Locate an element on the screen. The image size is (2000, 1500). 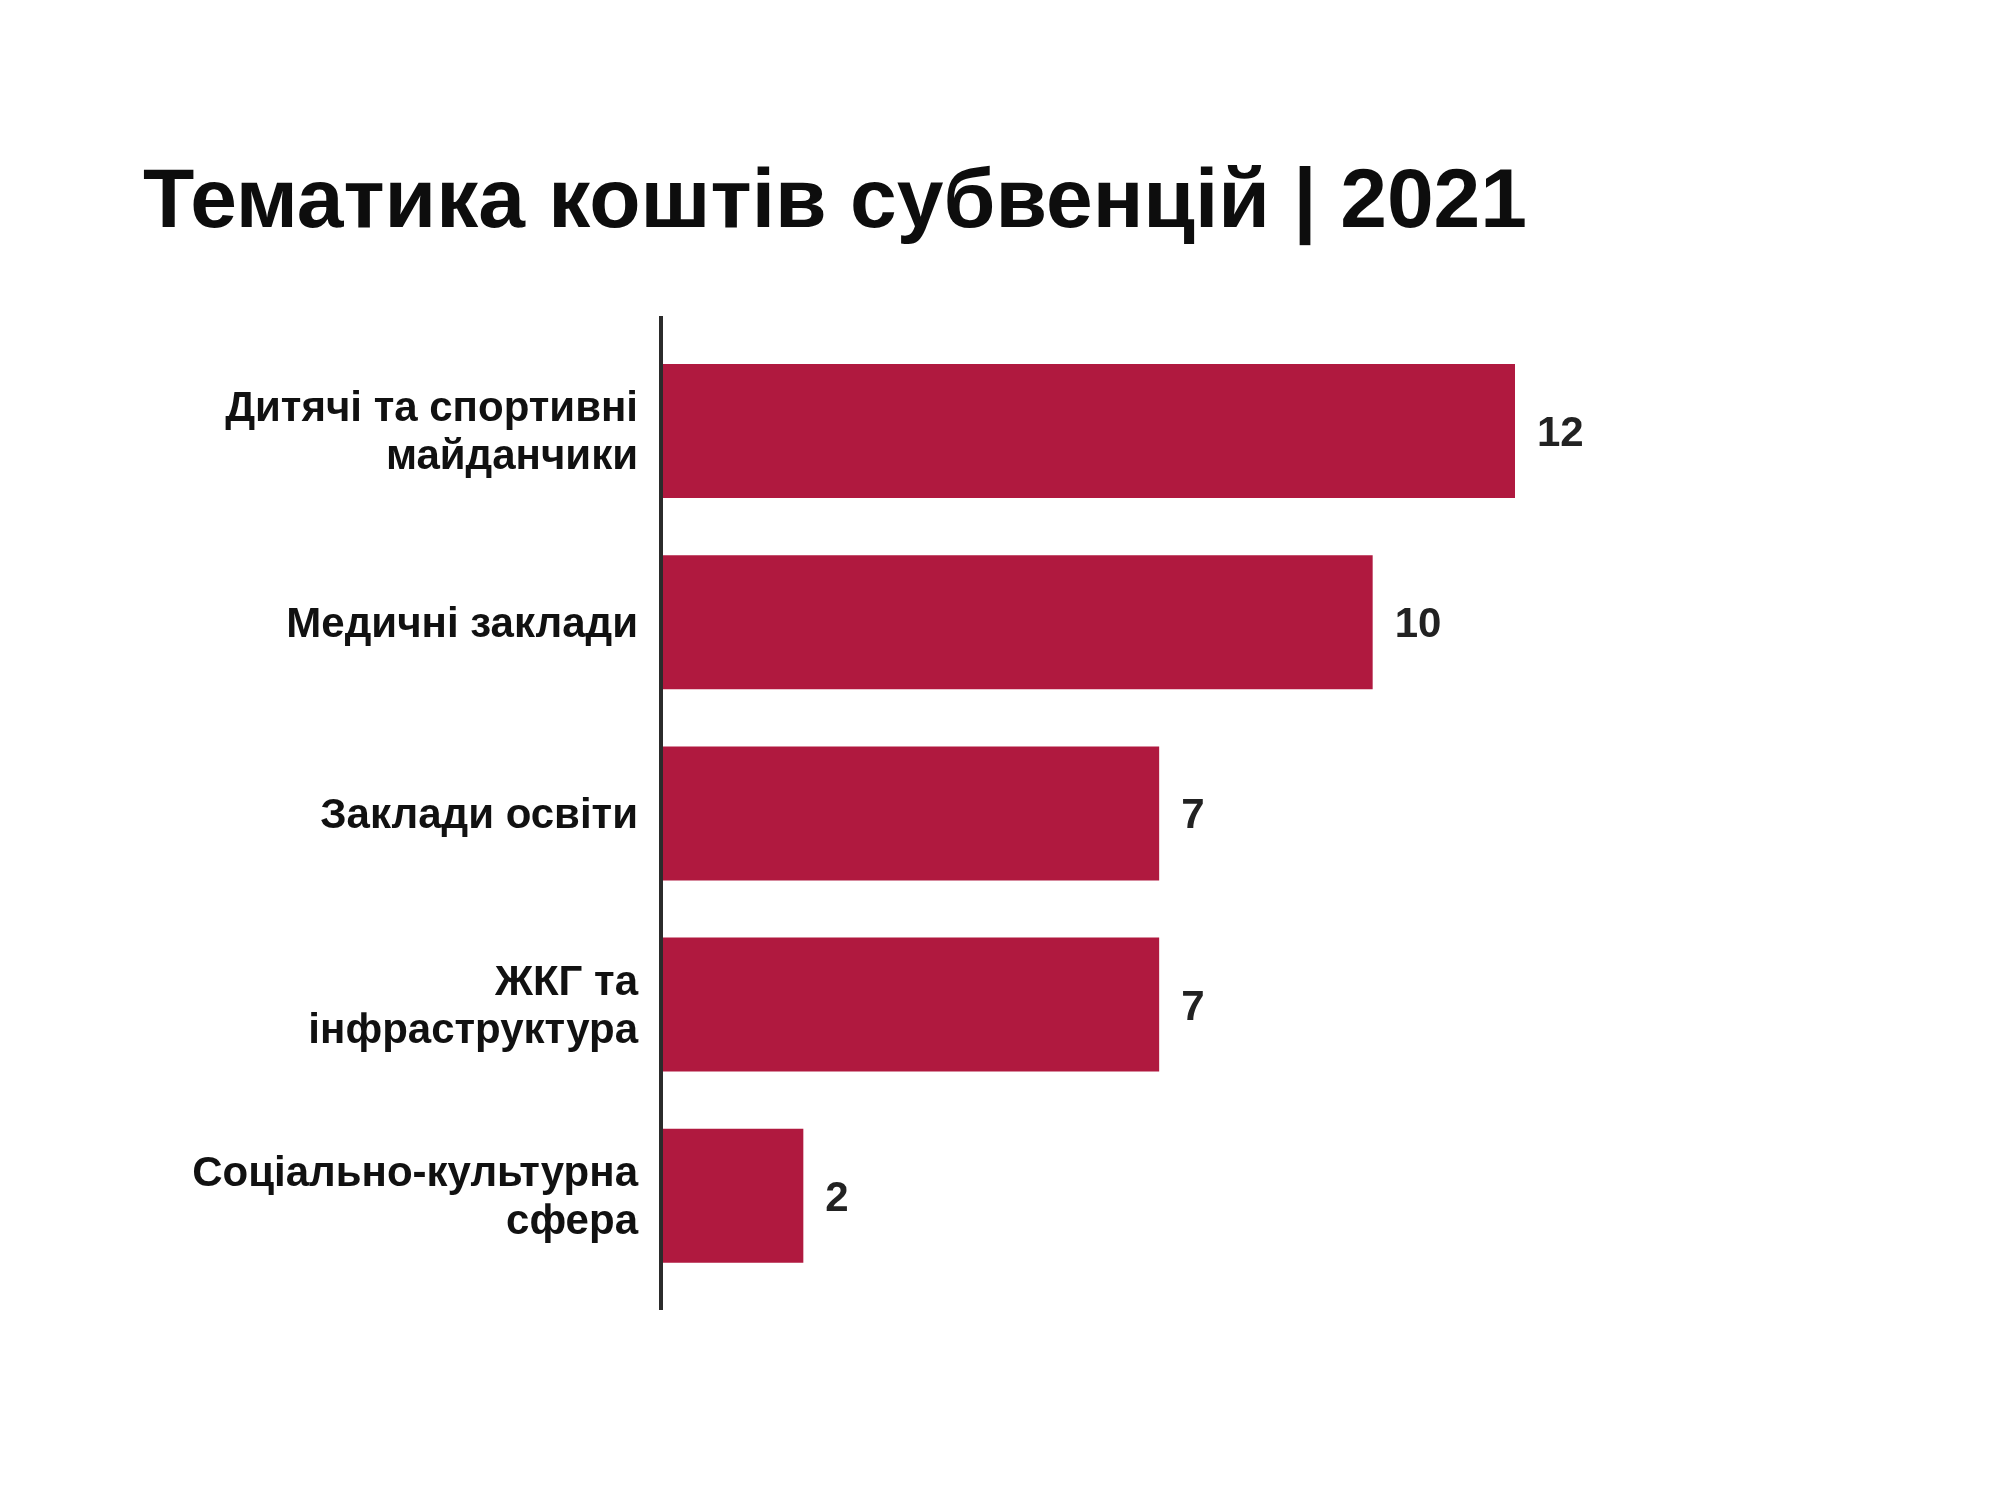
y-tick-label: Медичні заклади is located at coordinates (462, 622).